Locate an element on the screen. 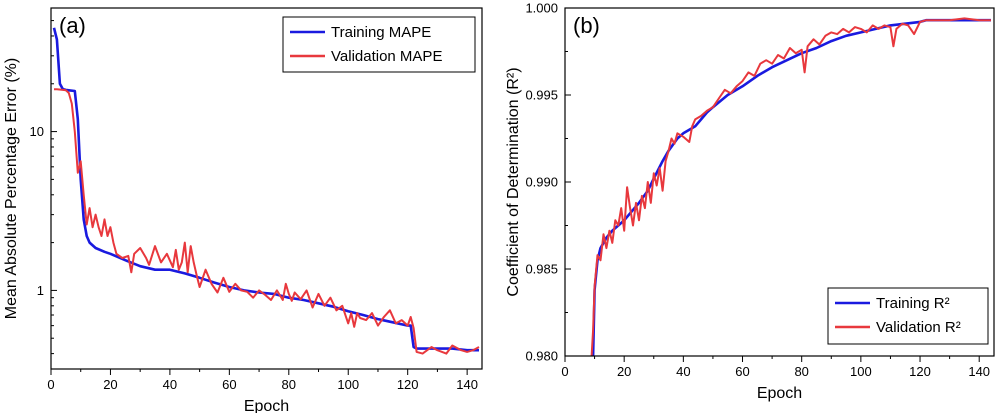  panel-label: (b) is located at coordinates (586, 25).